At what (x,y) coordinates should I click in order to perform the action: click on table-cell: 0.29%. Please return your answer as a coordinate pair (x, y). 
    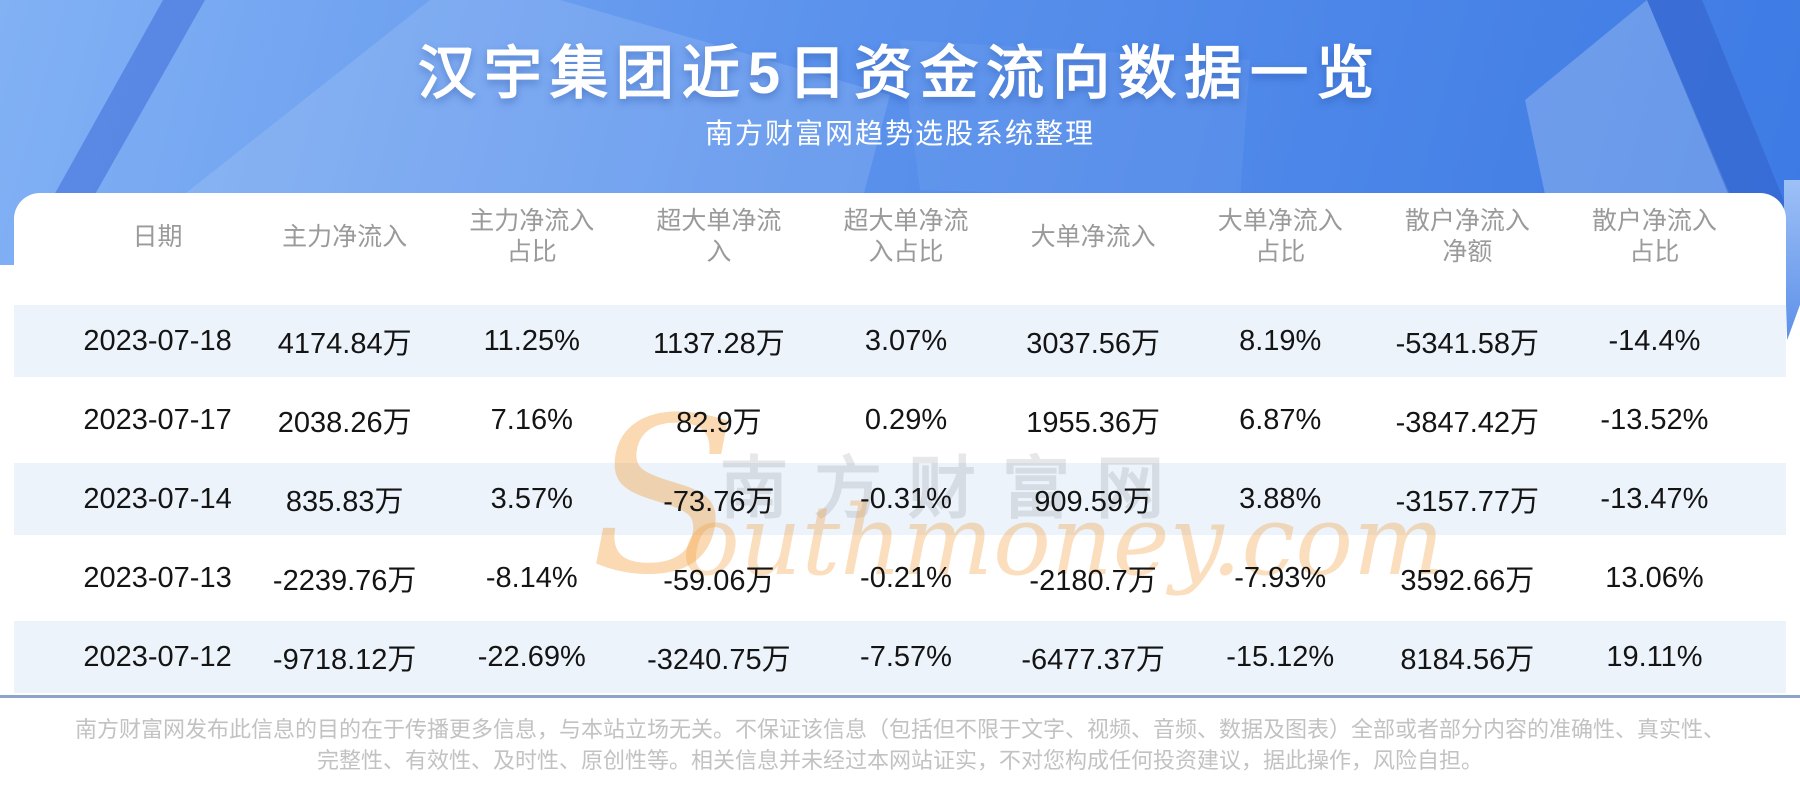
    Looking at the image, I should click on (906, 419).